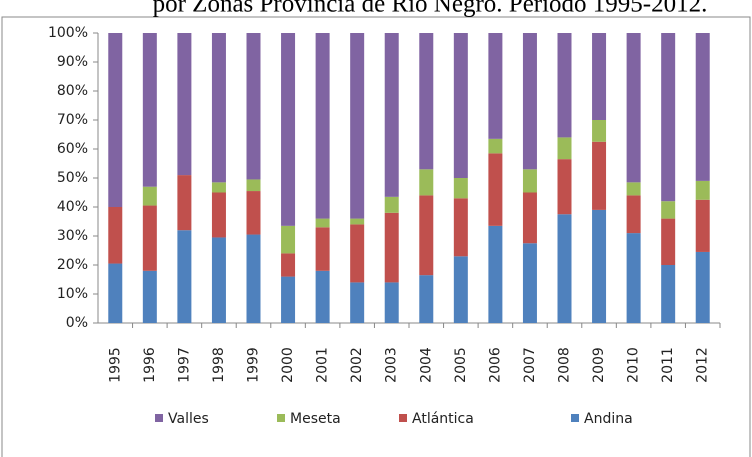 Image resolution: width=752 pixels, height=457 pixels. Describe the element at coordinates (565, 365) in the screenshot. I see `x-tick-label: 2008` at that location.